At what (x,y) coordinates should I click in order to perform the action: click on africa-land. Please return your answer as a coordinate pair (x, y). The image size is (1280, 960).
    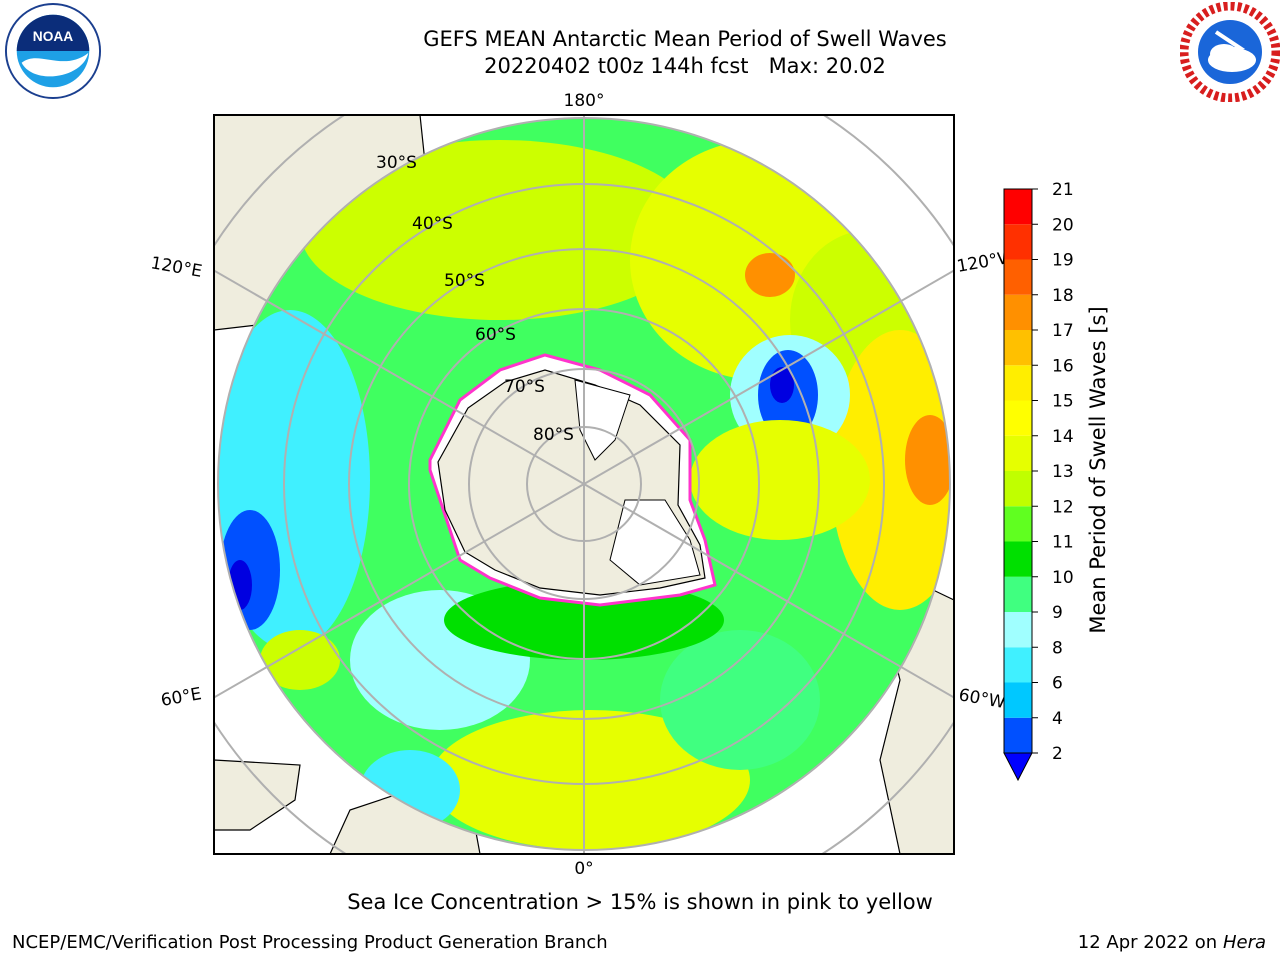
    Looking at the image, I should click on (257, 795).